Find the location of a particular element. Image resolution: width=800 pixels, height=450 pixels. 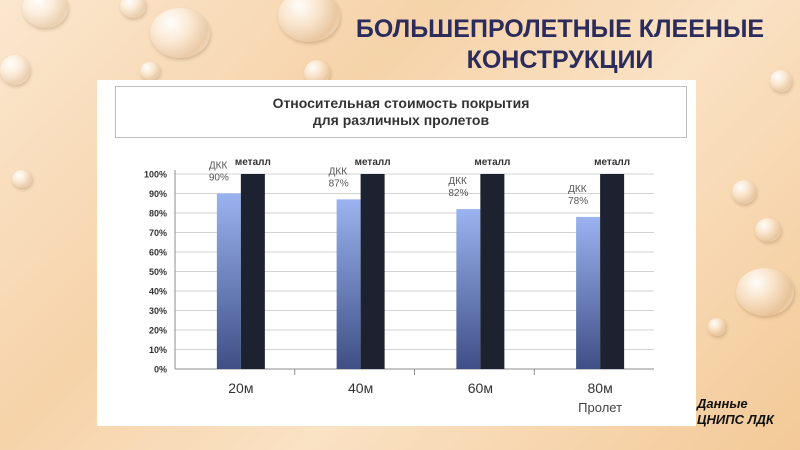

y-tick-label: 20% is located at coordinates (158, 331).